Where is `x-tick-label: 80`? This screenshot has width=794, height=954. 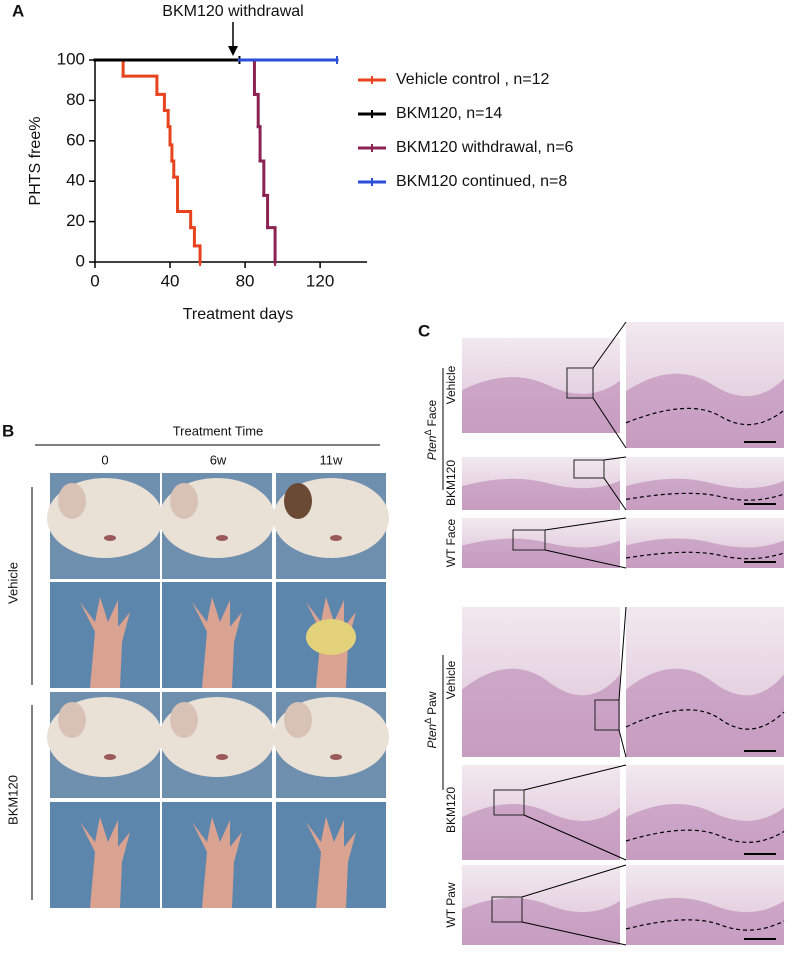 x-tick-label: 80 is located at coordinates (245, 280).